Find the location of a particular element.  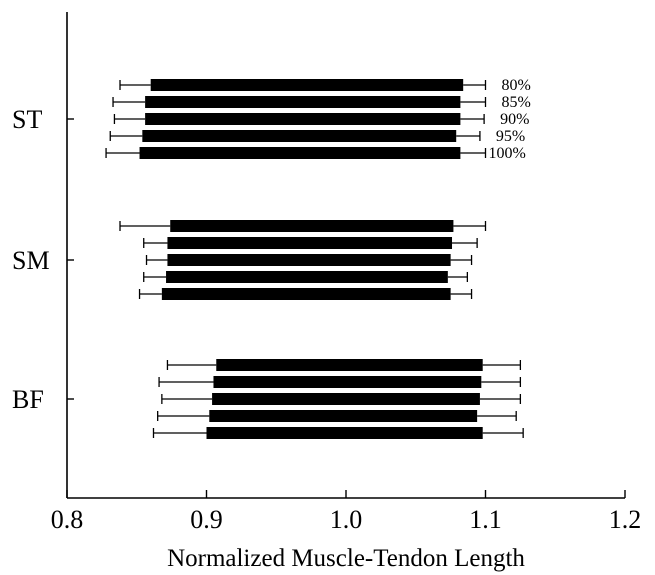

bar-sm-85pct is located at coordinates (310, 243).